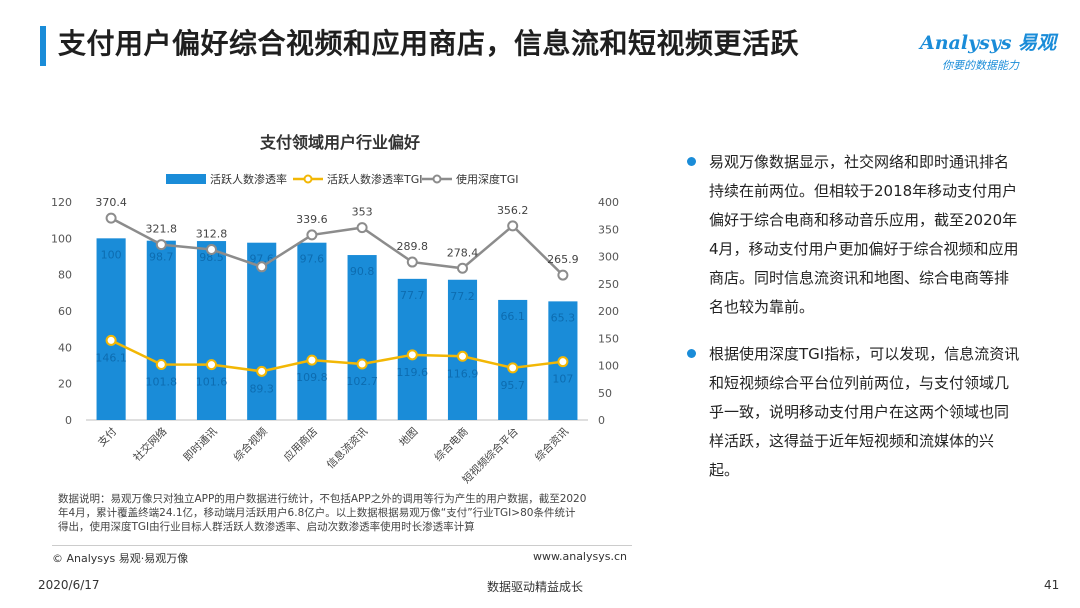 Image resolution: width=1080 pixels, height=608 pixels. Describe the element at coordinates (61, 238) in the screenshot. I see `y-left-tick-label: 100` at that location.